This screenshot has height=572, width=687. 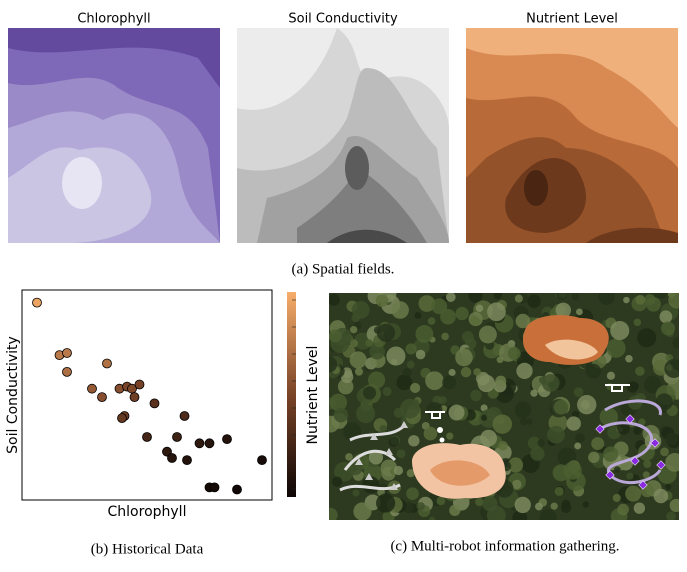 I want to click on scatter-points, so click(x=149, y=396).